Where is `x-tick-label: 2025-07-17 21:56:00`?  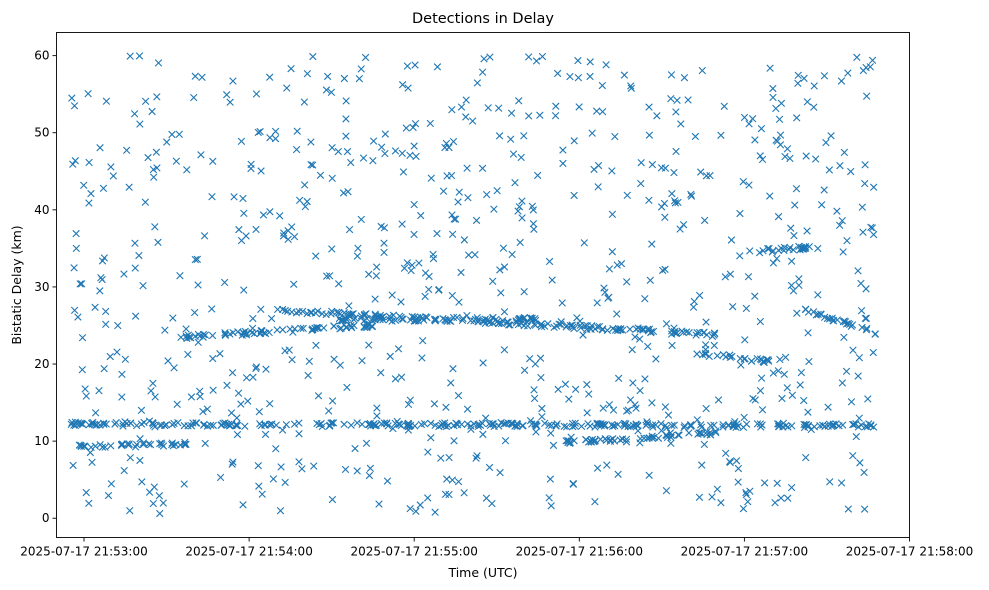
x-tick-label: 2025-07-17 21:56:00 is located at coordinates (579, 552).